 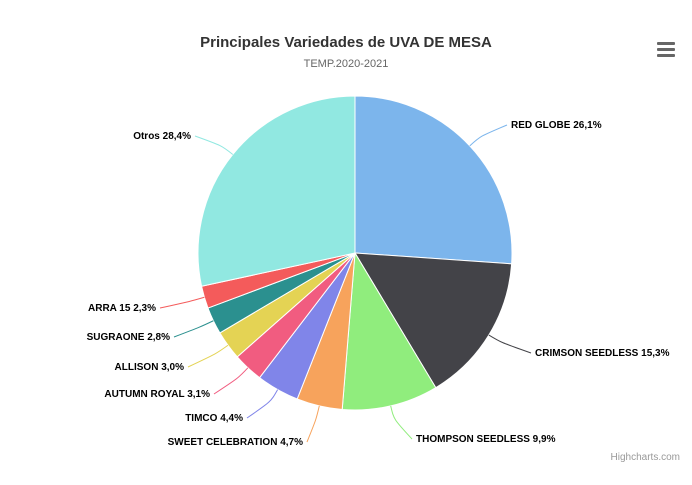 I want to click on hamburger-menu-icon, so click(x=666, y=51).